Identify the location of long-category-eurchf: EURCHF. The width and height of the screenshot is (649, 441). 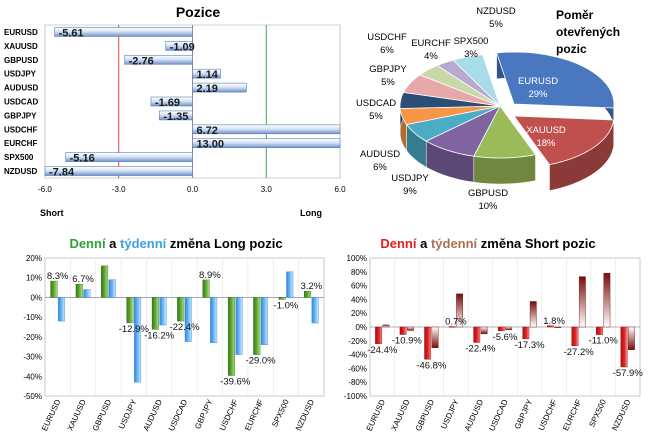
(254, 415).